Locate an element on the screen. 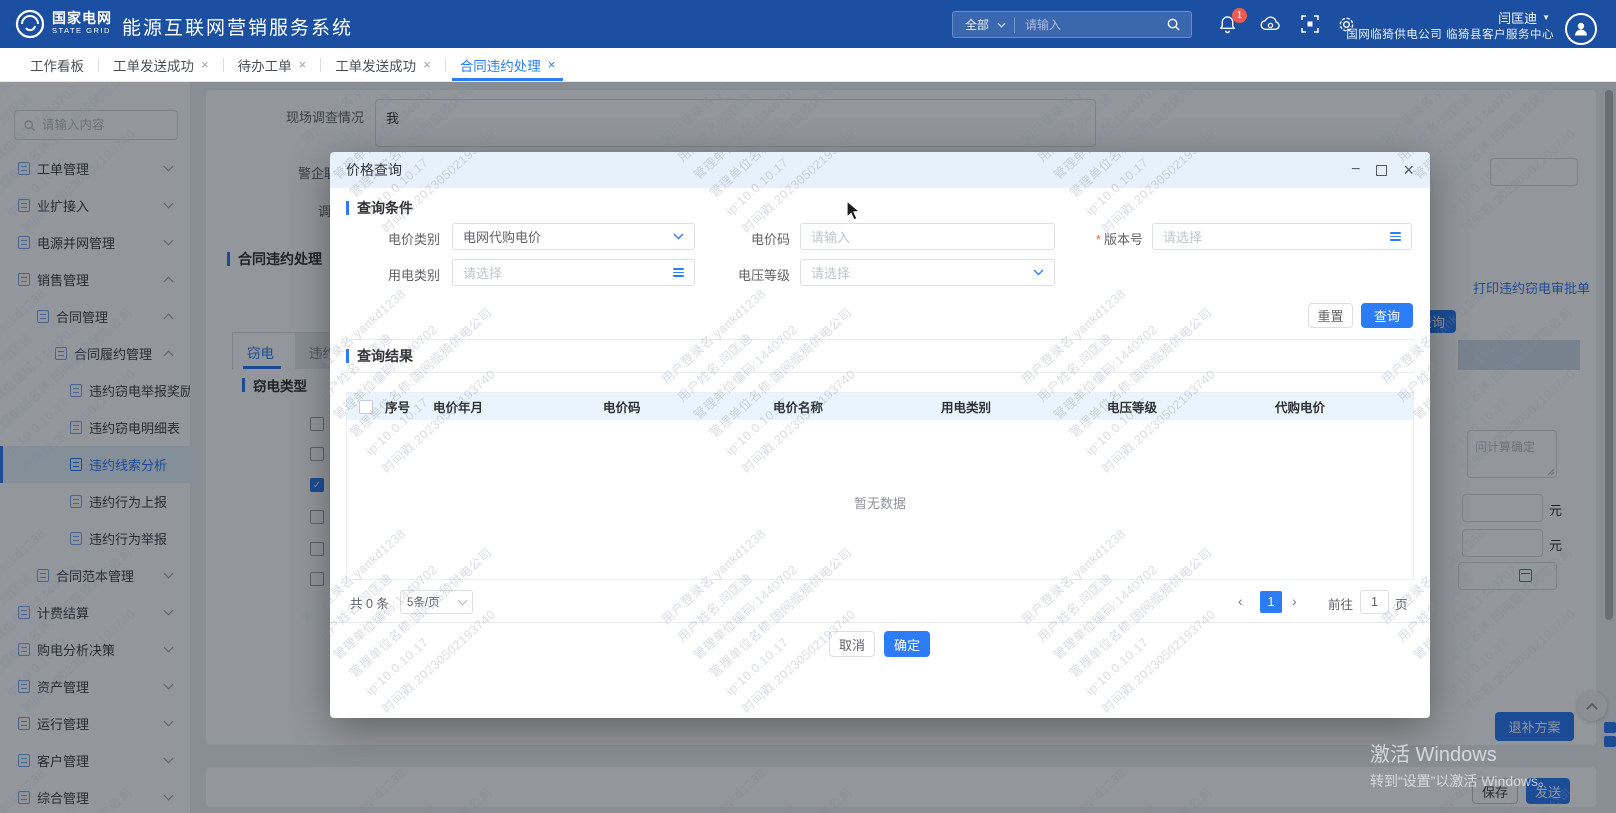 The width and height of the screenshot is (1616, 813). sidebar-item-合同履约管理: 合同履约管理 is located at coordinates (95, 353).